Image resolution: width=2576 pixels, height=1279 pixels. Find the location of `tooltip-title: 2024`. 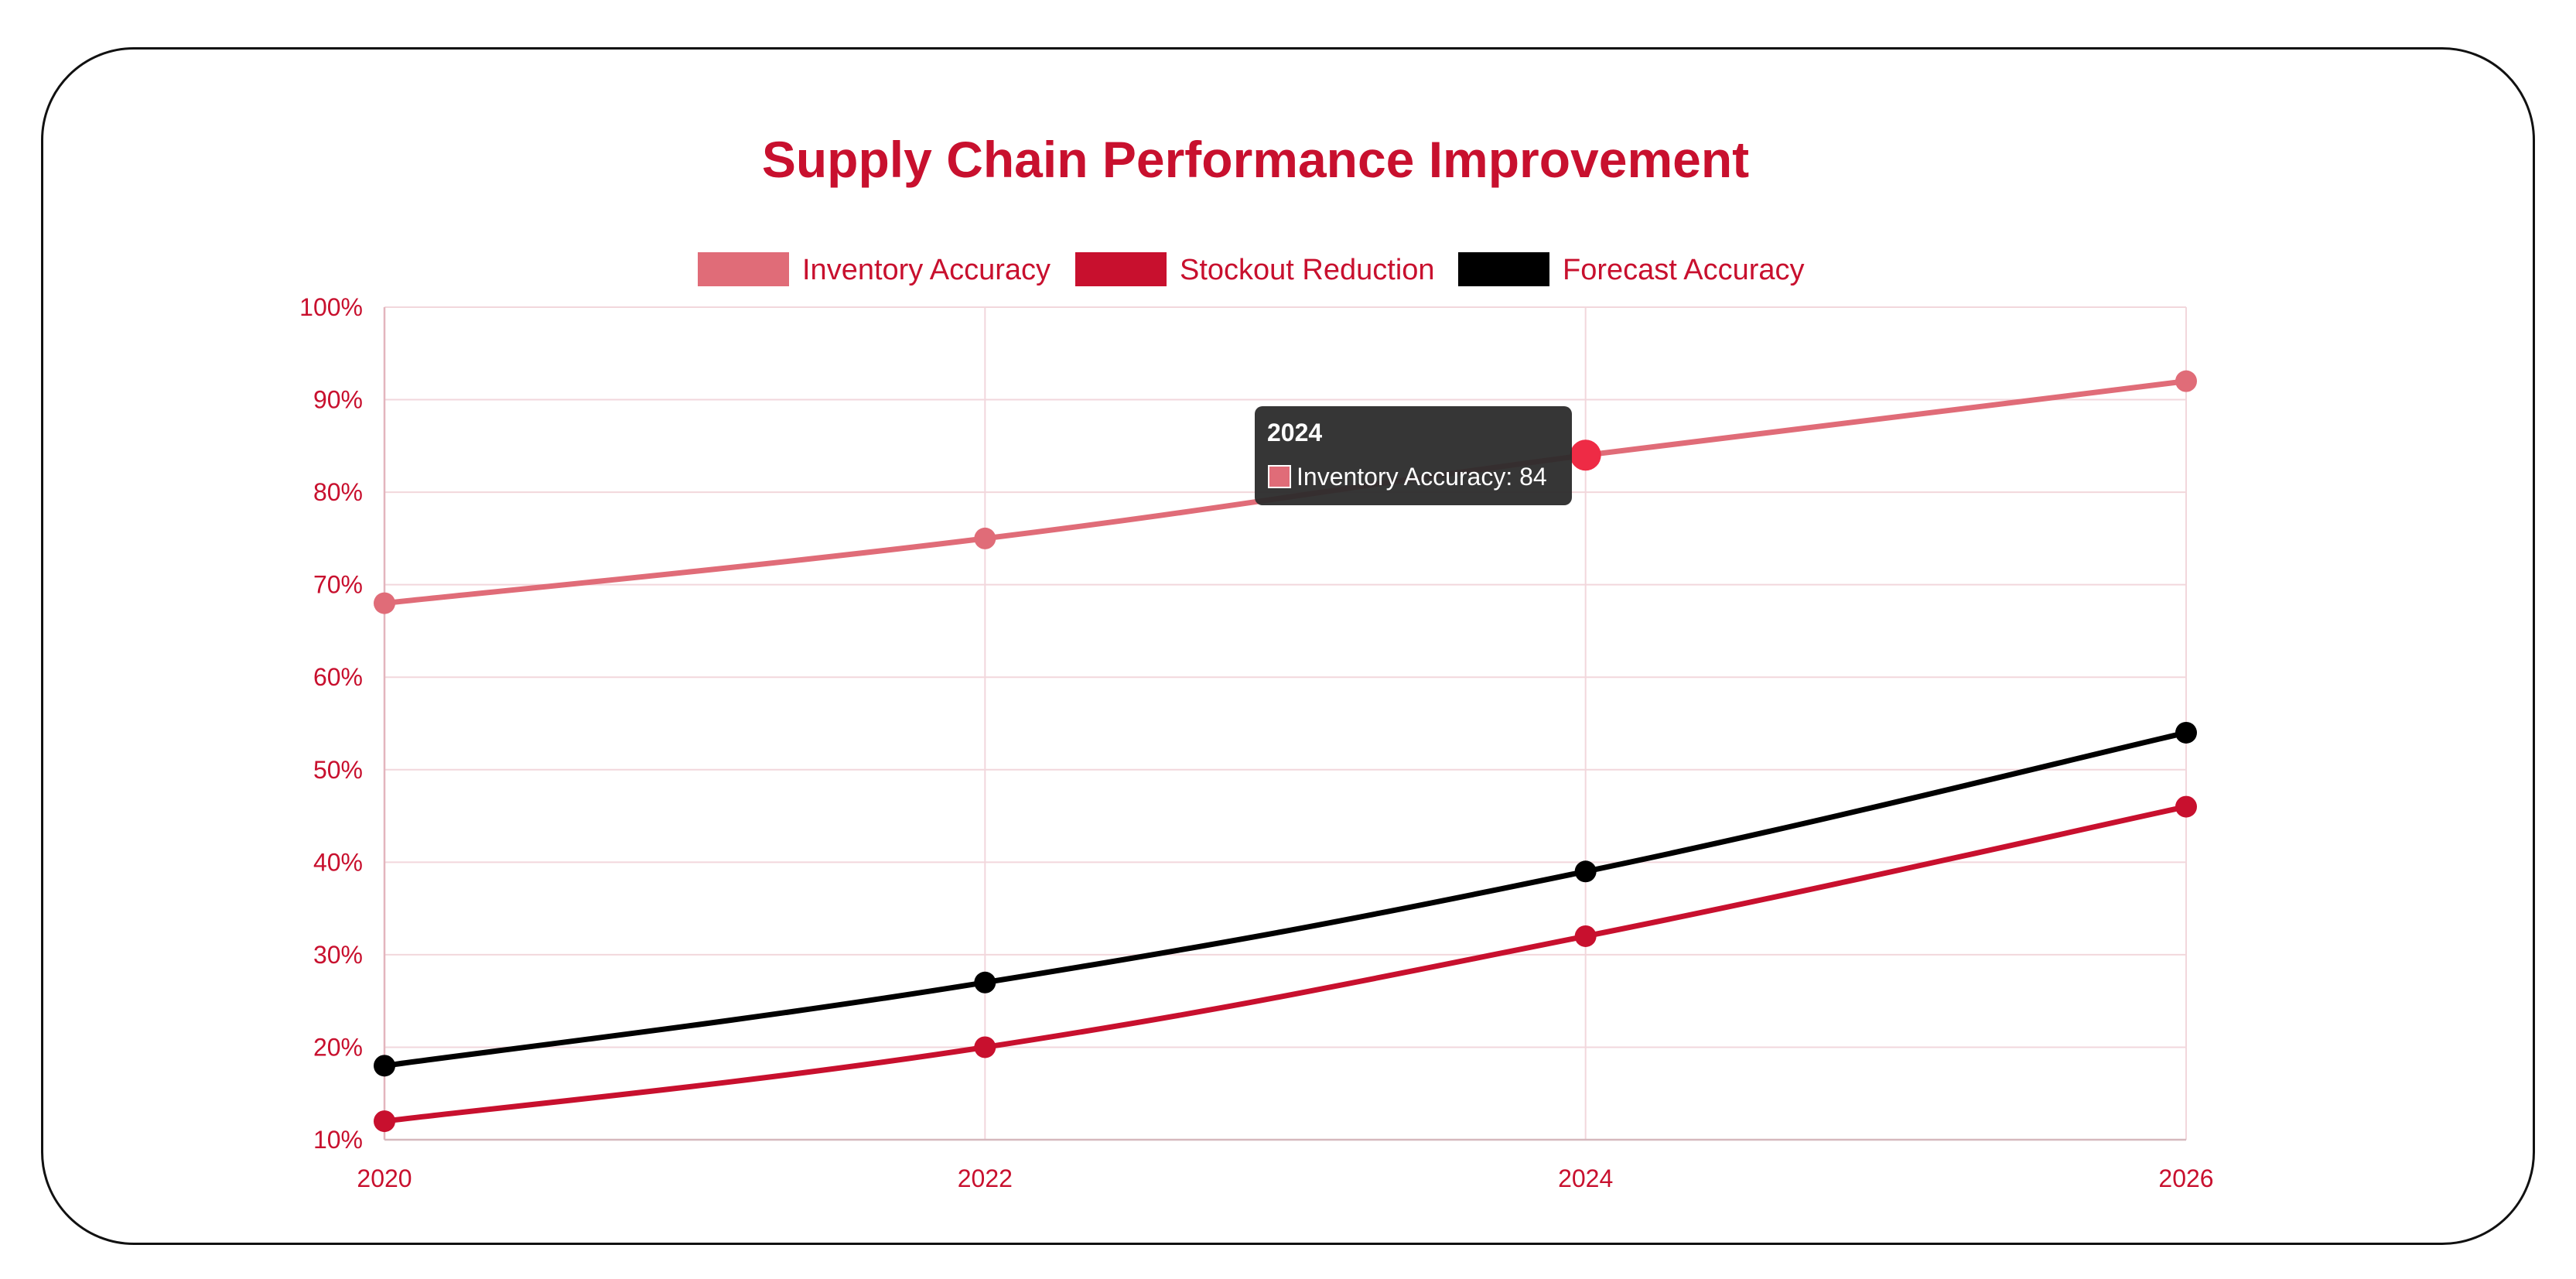

tooltip-title: 2024 is located at coordinates (1294, 432).